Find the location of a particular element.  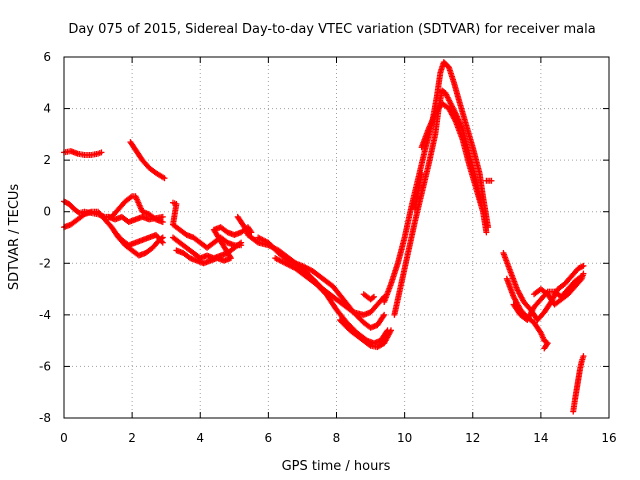

x-tick-label: 6 is located at coordinates (269, 438).